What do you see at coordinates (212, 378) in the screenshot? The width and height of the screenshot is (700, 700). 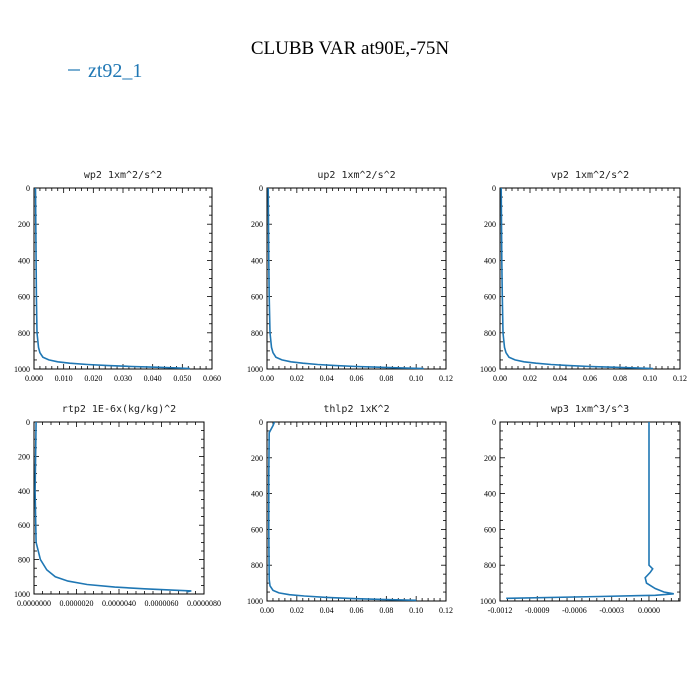 I see `x-tick-label: 0.060` at bounding box center [212, 378].